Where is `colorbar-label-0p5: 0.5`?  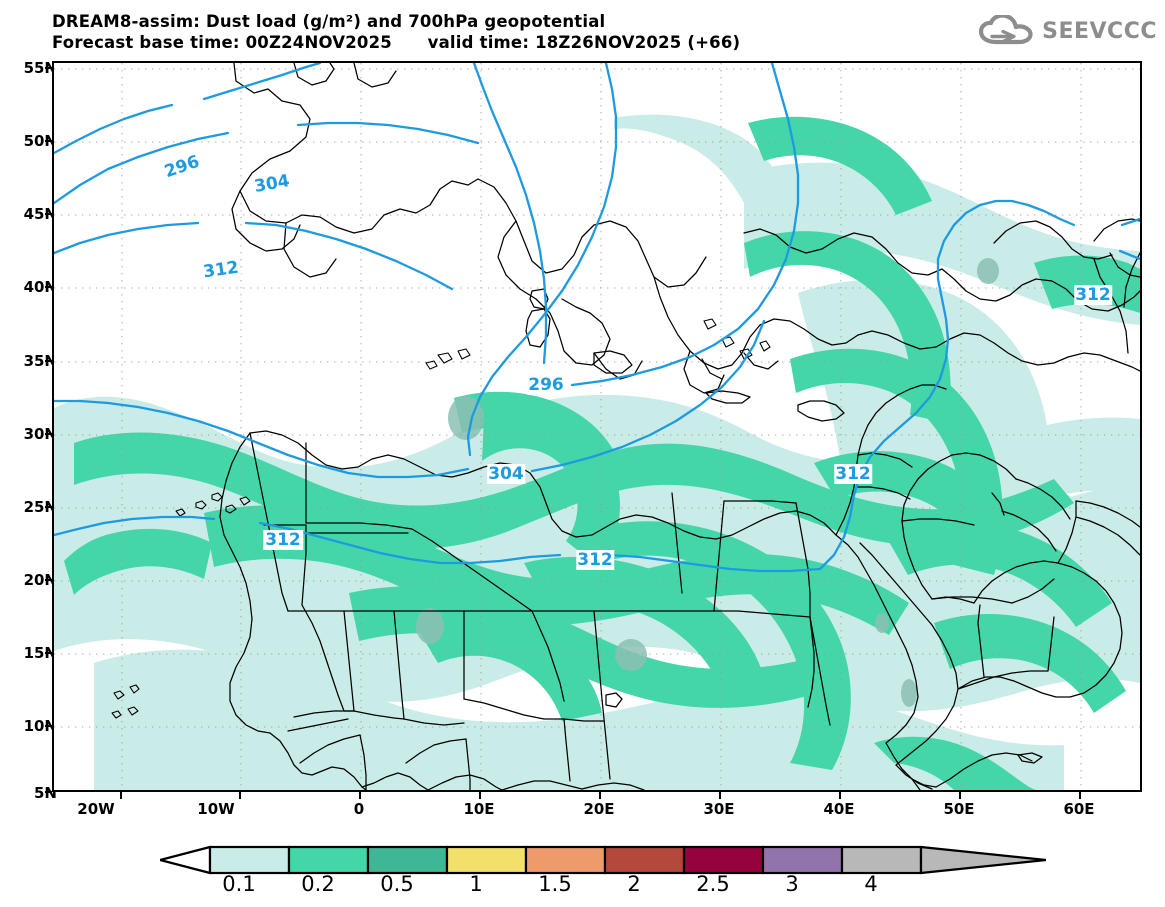
colorbar-label-0p5: 0.5 is located at coordinates (397, 884).